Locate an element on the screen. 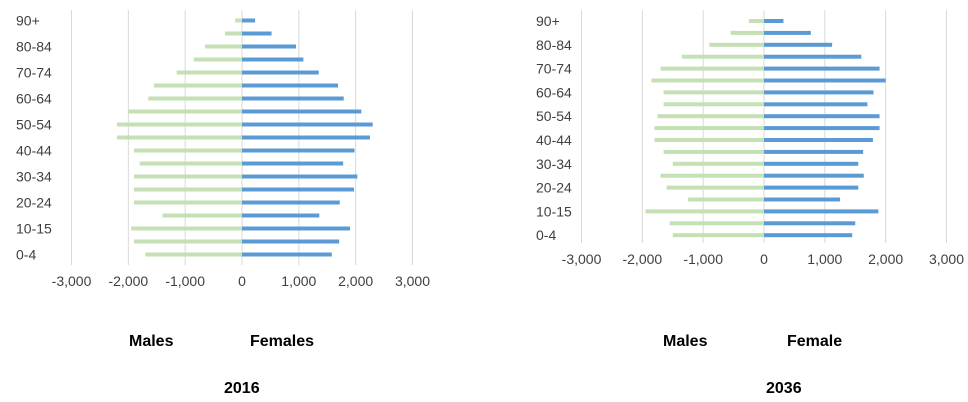  chart-2016-bar-males-90+ is located at coordinates (238, 20).